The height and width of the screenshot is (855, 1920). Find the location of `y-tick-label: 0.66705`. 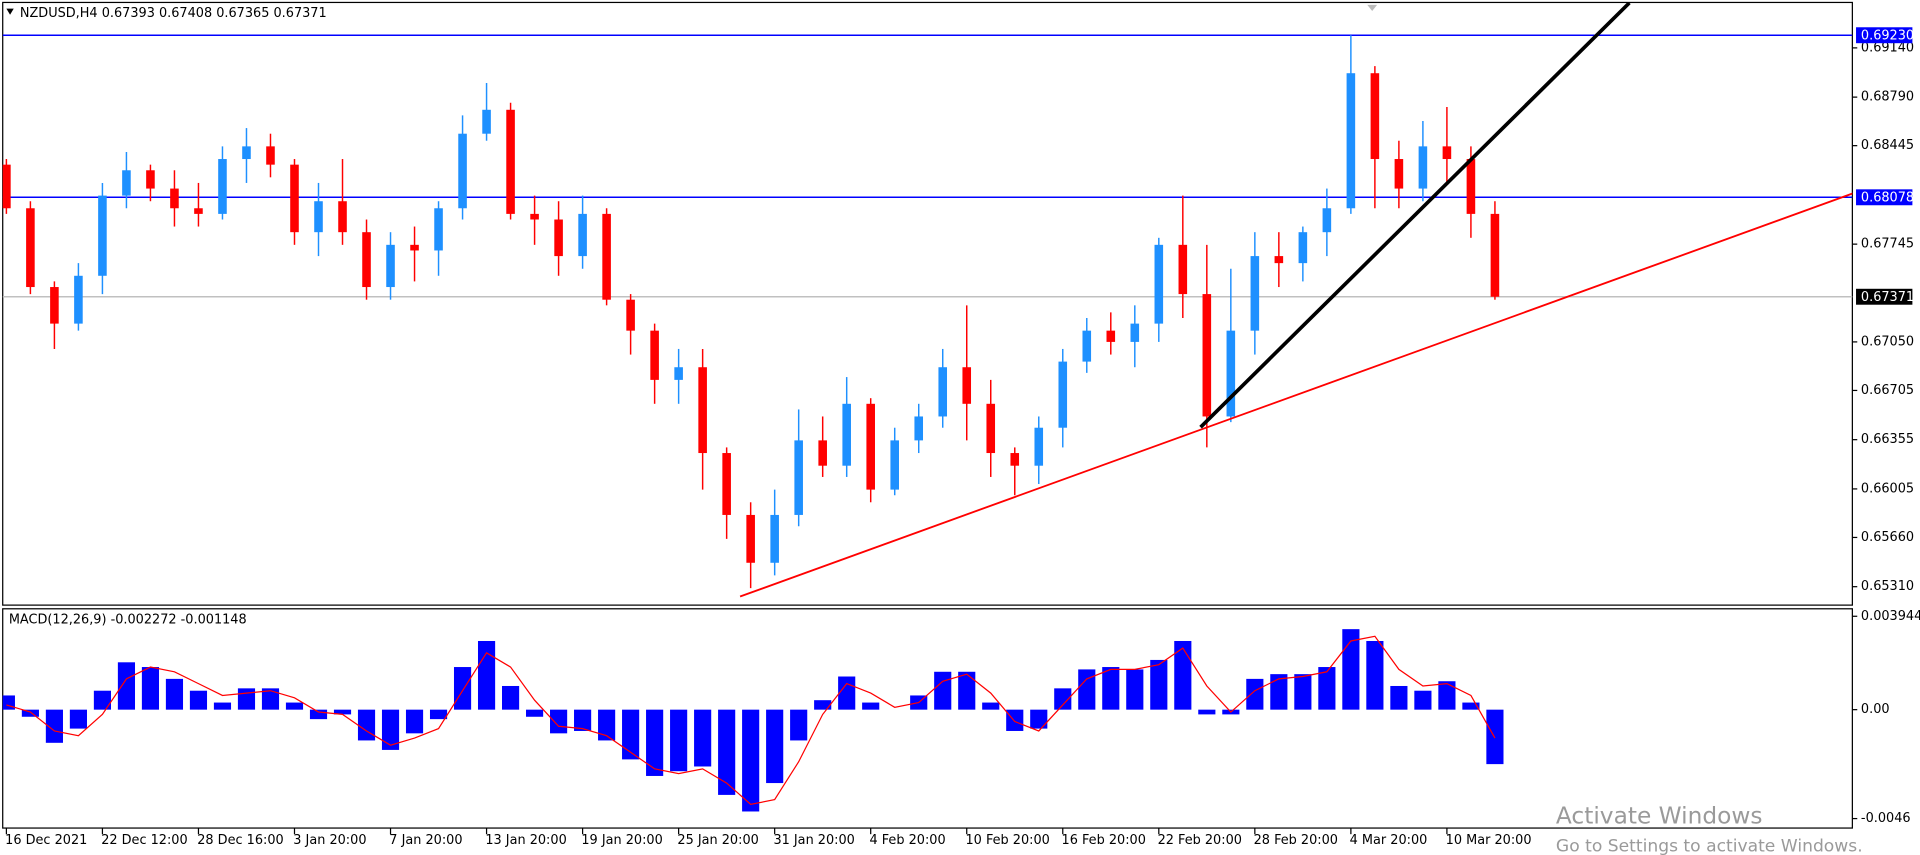

y-tick-label: 0.66705 is located at coordinates (1887, 390).